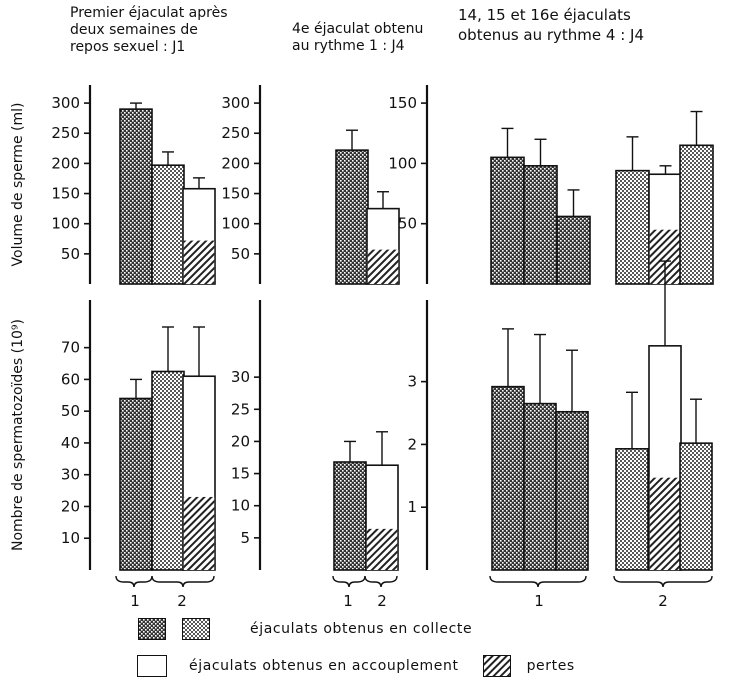 The image size is (740, 683). I want to click on y-tick-label-bottom-middle-2: 15, so click(240, 474).